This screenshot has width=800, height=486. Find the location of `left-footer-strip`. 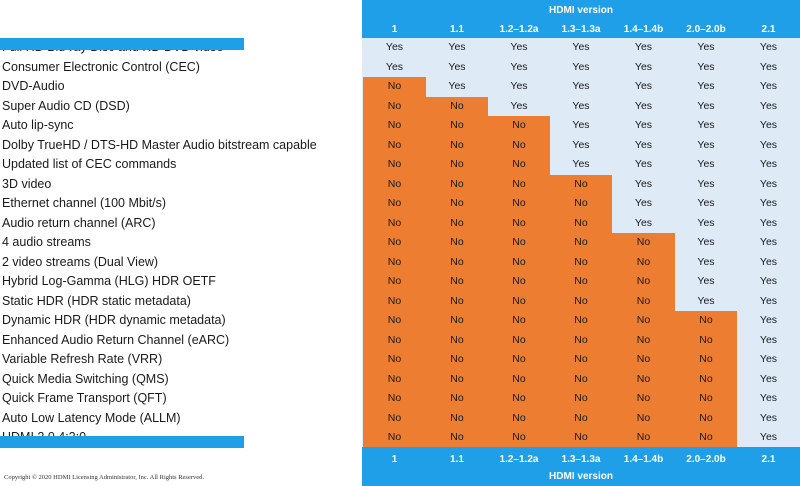

left-footer-strip is located at coordinates (122, 442).